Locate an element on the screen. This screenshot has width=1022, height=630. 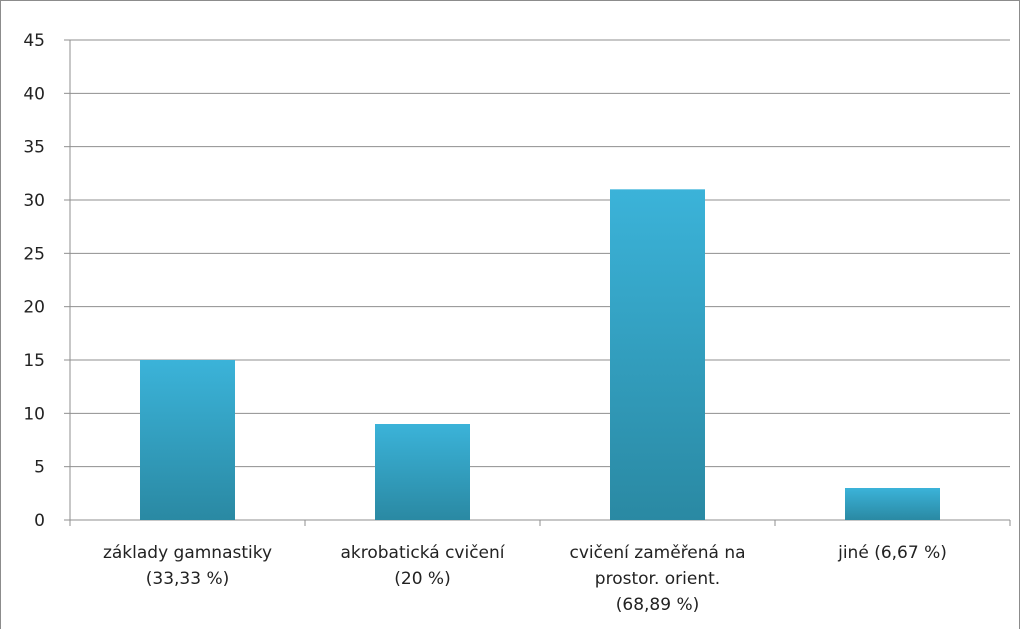
y-tick-label: 30 is located at coordinates (34, 201).